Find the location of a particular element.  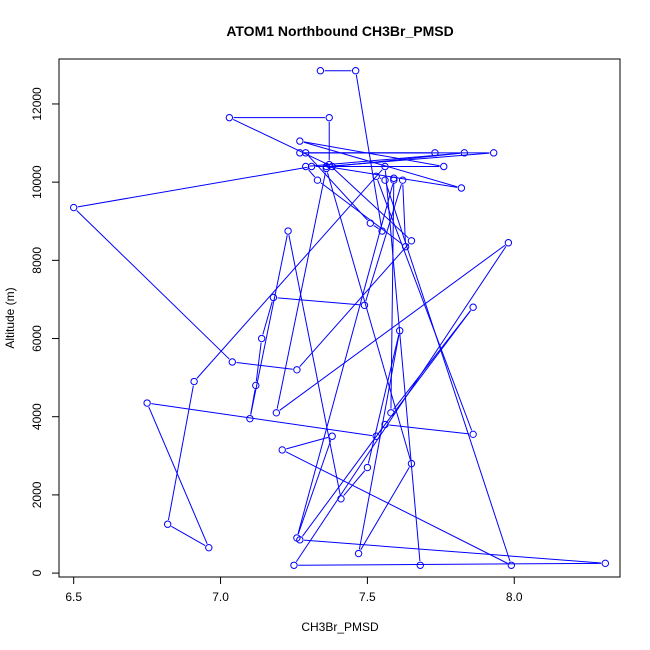

y-axis-label: Altitude (m) is located at coordinates (10, 317).